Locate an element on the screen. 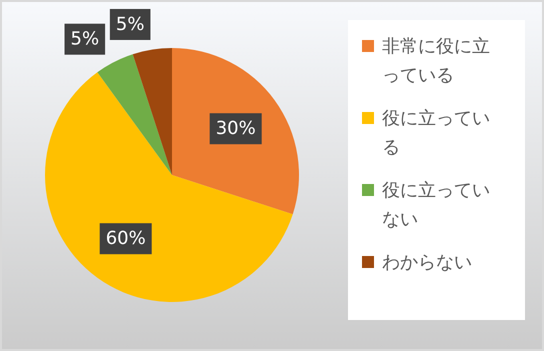 This screenshot has width=544, height=351. legend-label: 非常に役に立っている is located at coordinates (436, 61).